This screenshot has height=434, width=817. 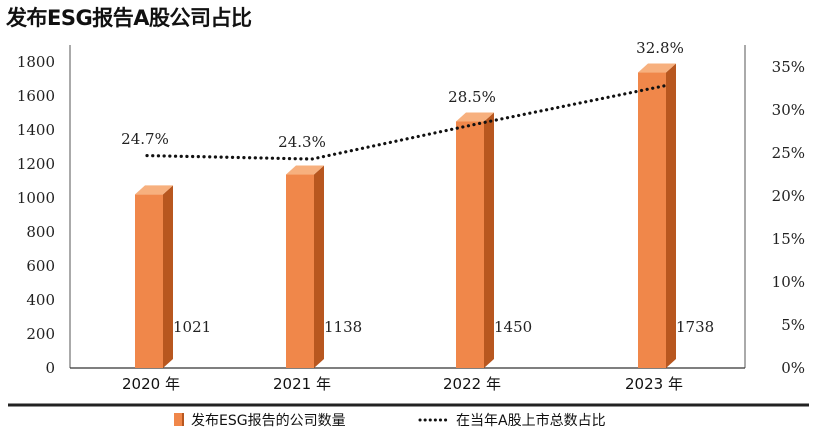 I want to click on line-series, so click(x=405, y=122).